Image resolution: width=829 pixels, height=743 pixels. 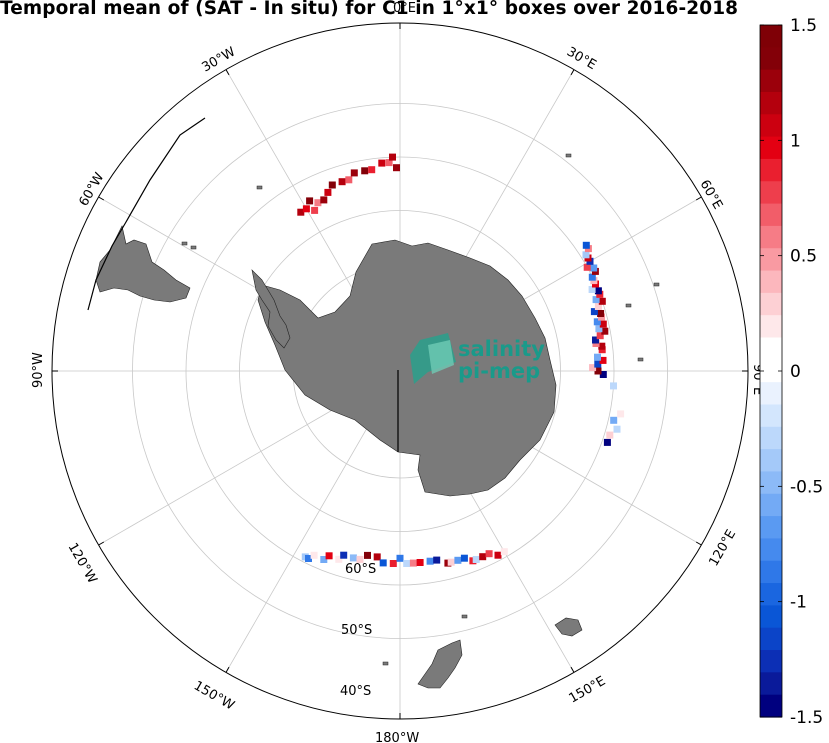 I want to click on colorbar-ticks: 1.5 1 0.5 0 -0.5 -1 -1.5, so click(x=791, y=372).